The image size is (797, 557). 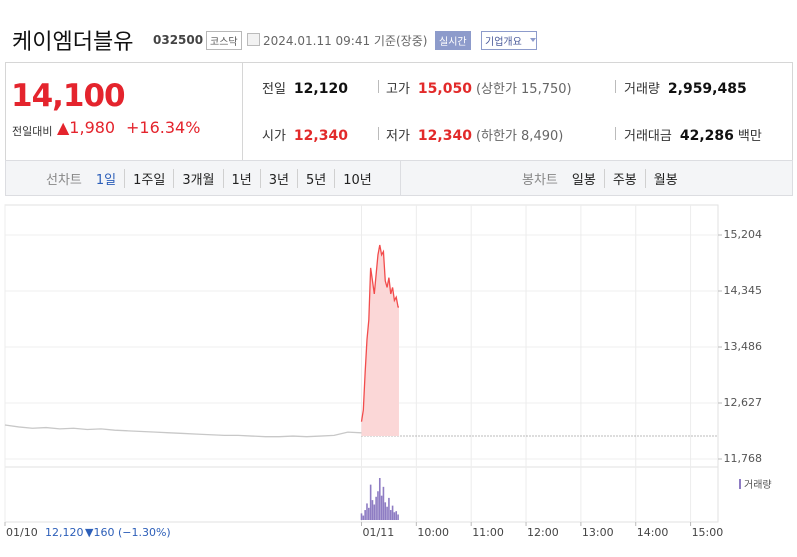 What do you see at coordinates (398, 89) in the screenshot?
I see `cell-label: 고가` at bounding box center [398, 89].